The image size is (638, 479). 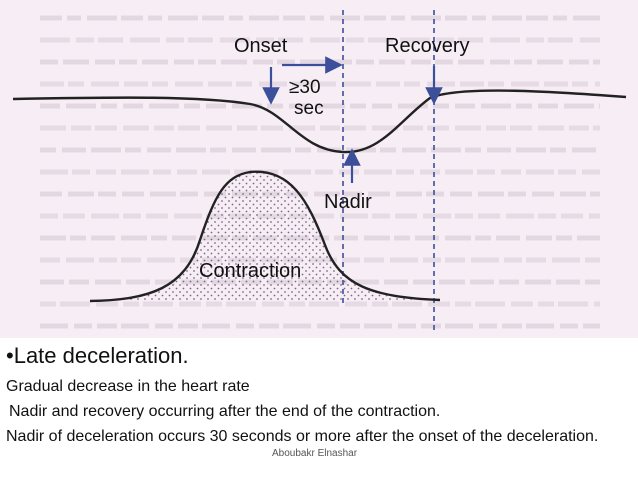 What do you see at coordinates (305, 87) in the screenshot?
I see `duration-label-value: ≥30` at bounding box center [305, 87].